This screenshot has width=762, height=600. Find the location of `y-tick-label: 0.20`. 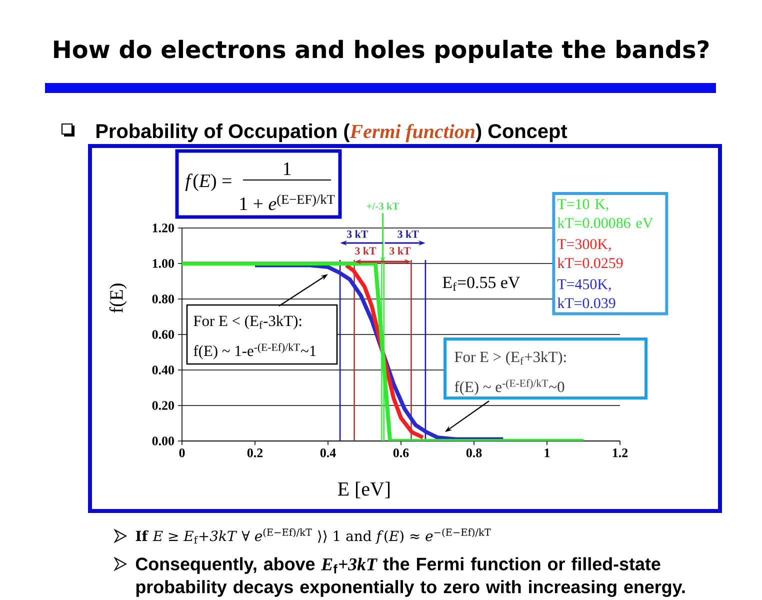

y-tick-label: 0.20 is located at coordinates (163, 405).